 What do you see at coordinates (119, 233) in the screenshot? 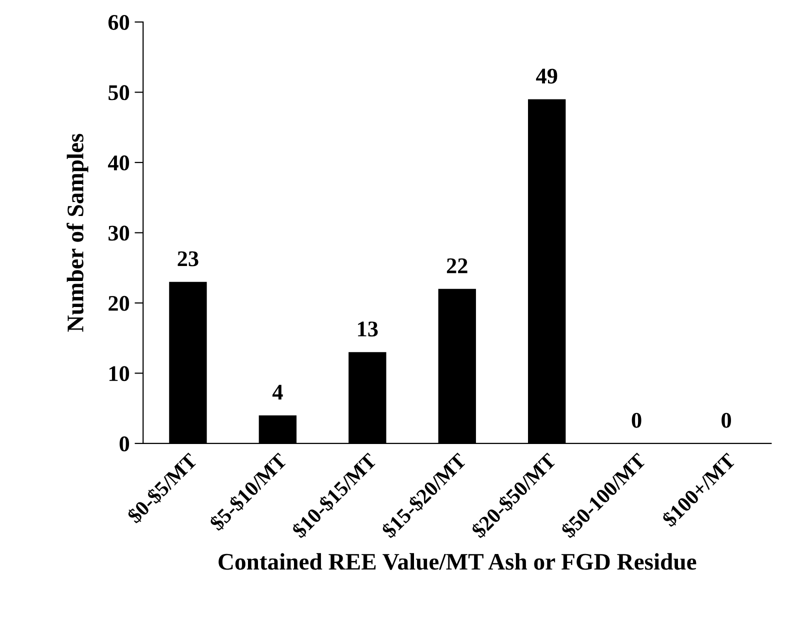
I see `y-tick-label: 30` at bounding box center [119, 233].